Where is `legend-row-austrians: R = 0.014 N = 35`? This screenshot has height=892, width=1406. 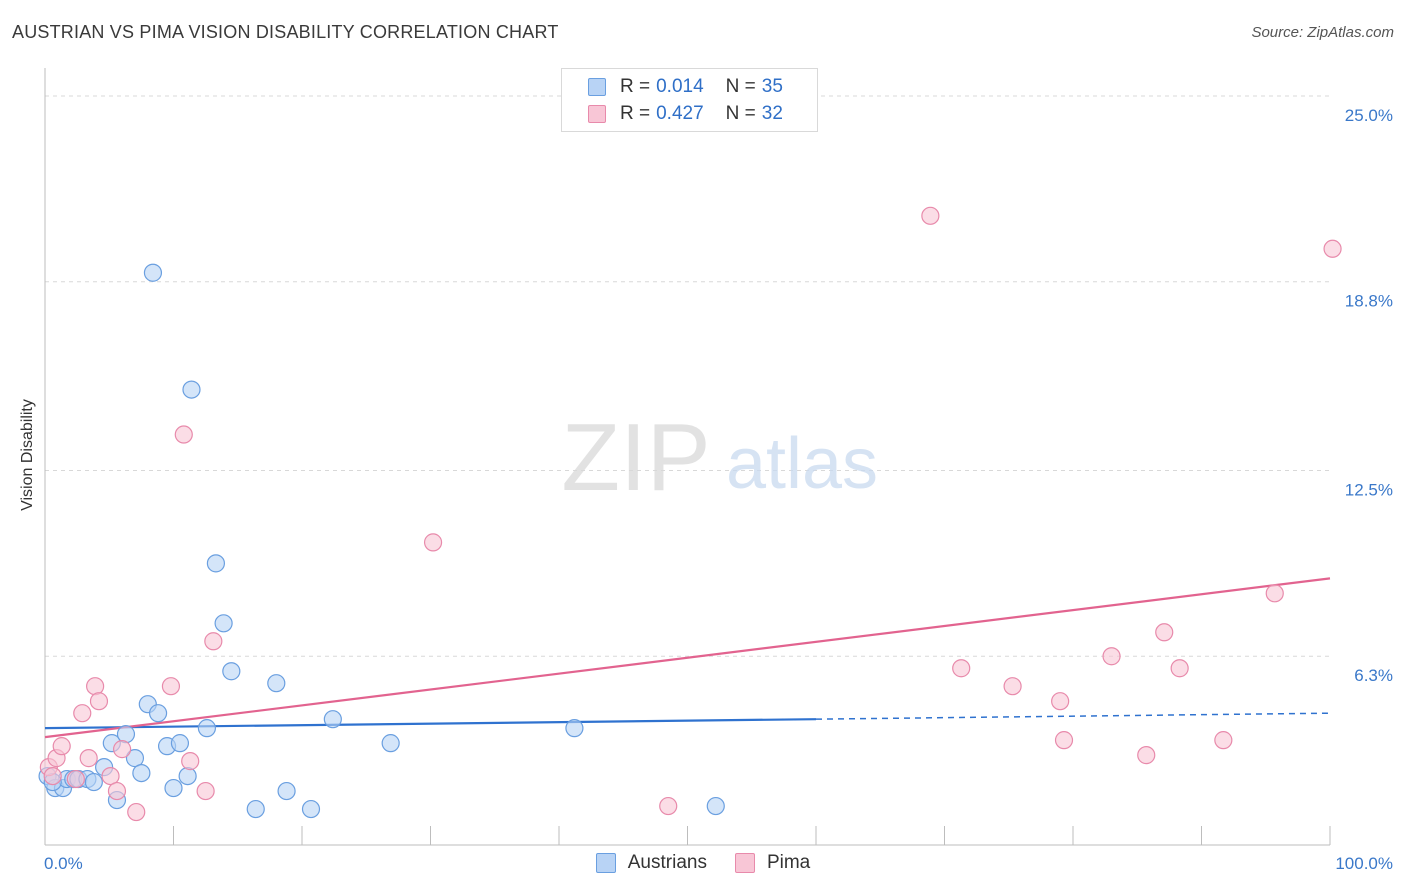
legend-row-austrians: R = 0.014 N = 35 is located at coordinates (685, 87).